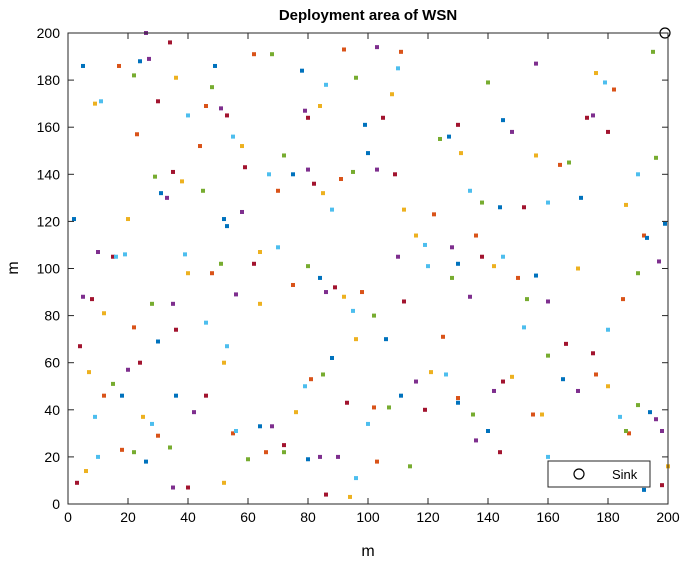 The height and width of the screenshot is (564, 685). What do you see at coordinates (548, 517) in the screenshot?
I see `x-tick-label: 160` at bounding box center [548, 517].